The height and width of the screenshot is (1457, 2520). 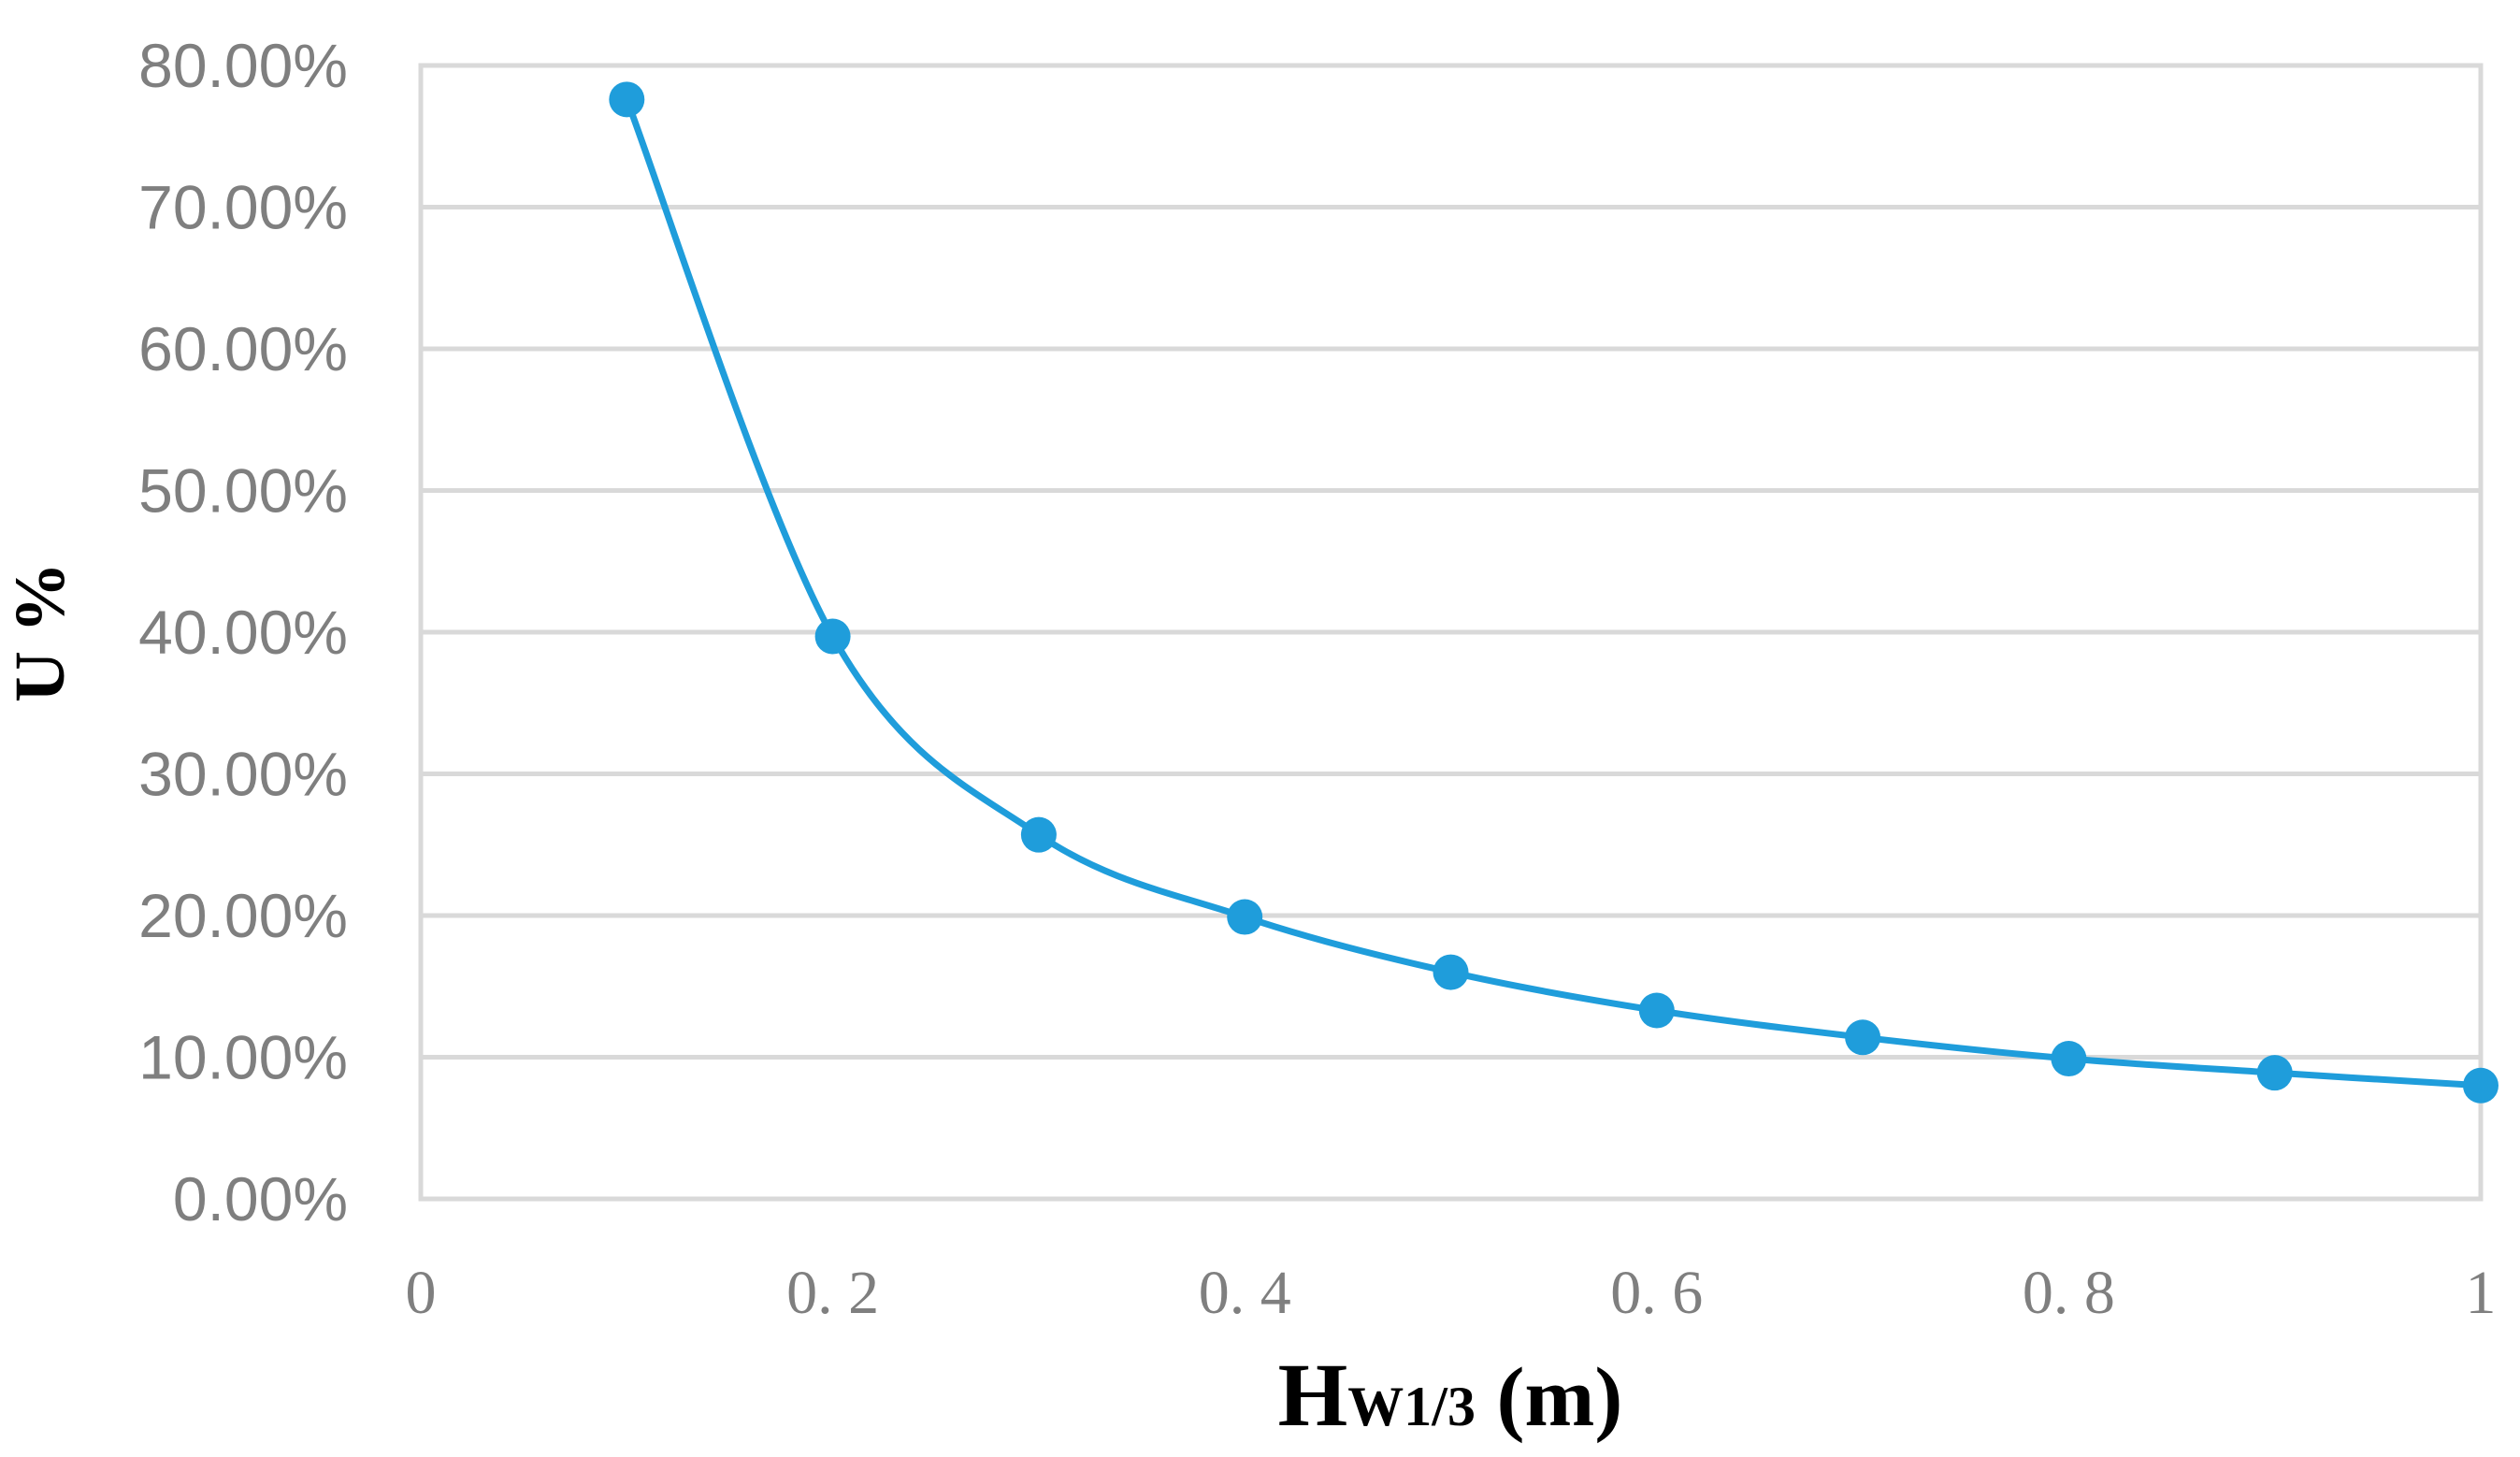 What do you see at coordinates (243, 65) in the screenshot?
I see `y-tick-label: 80.00%` at bounding box center [243, 65].